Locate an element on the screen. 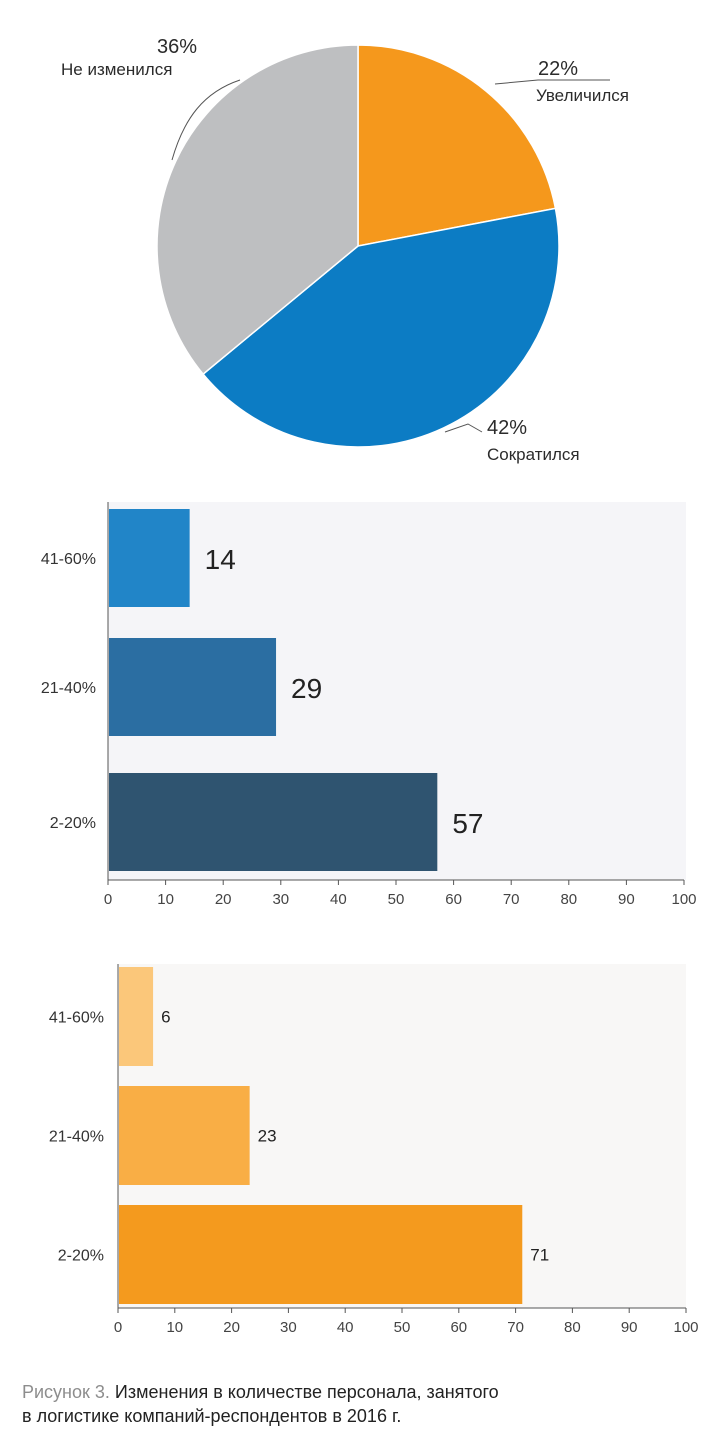 This screenshot has width=724, height=1434. value-label: 14 is located at coordinates (220, 559).